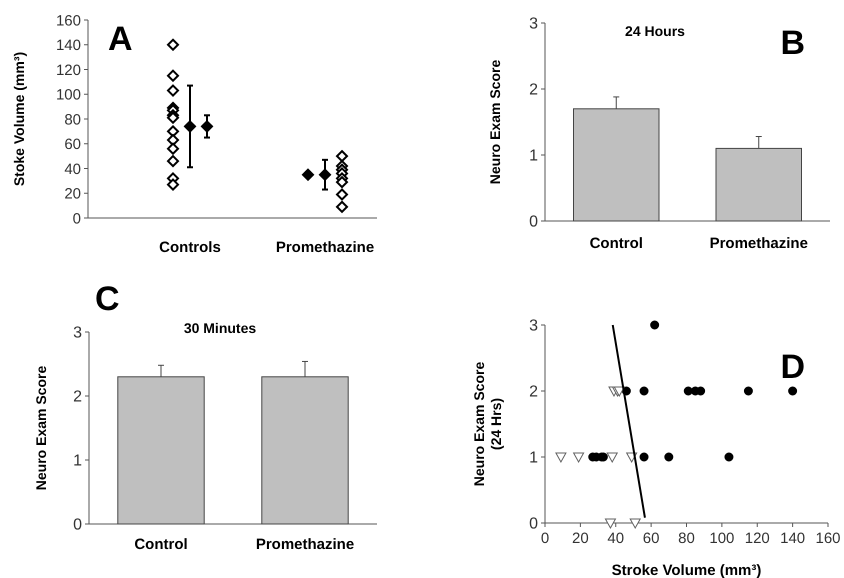 Image resolution: width=844 pixels, height=578 pixels. What do you see at coordinates (68, 21) in the screenshot?
I see `y-tick-label: 160` at bounding box center [68, 21].